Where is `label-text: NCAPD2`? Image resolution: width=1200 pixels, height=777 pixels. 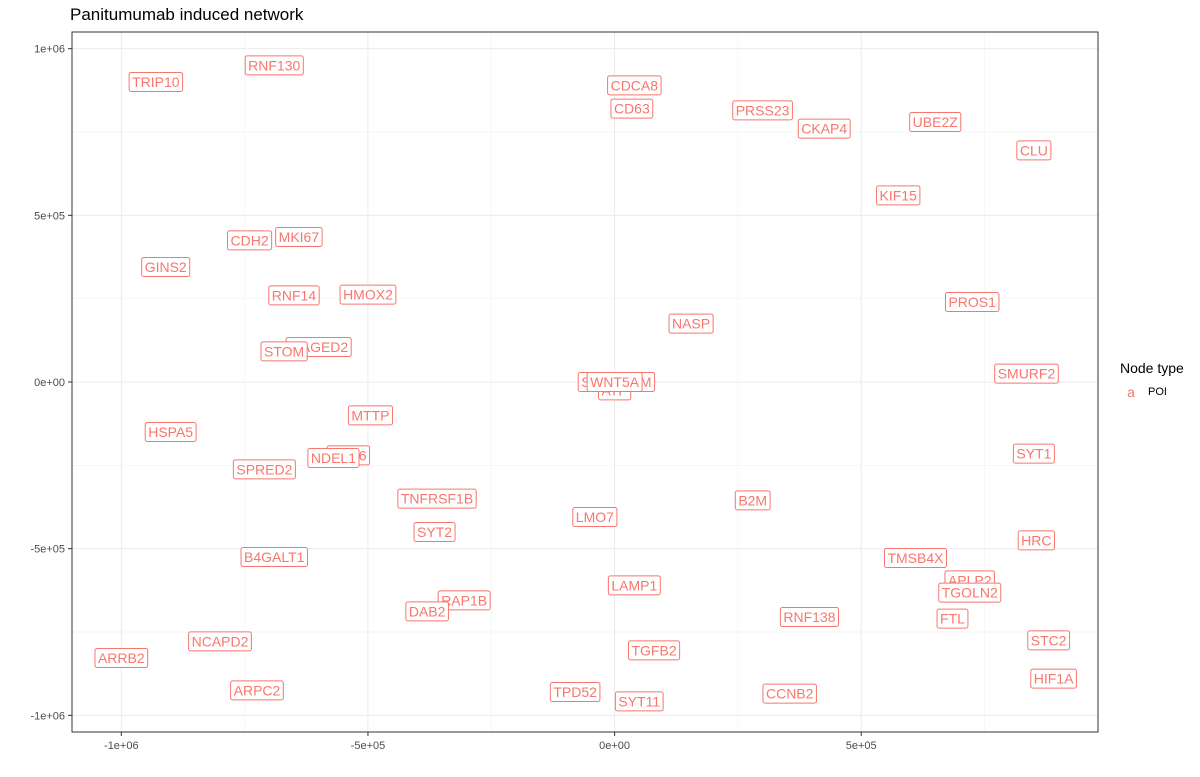 label-text: NCAPD2 is located at coordinates (220, 641).